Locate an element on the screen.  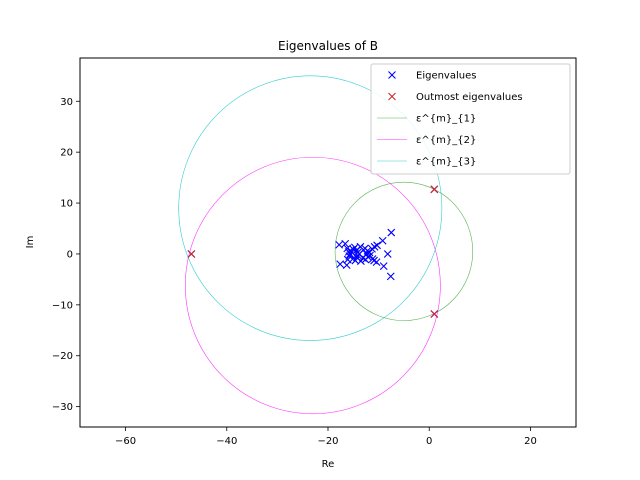
marker-s1-39-stroke-b is located at coordinates (374, 260).